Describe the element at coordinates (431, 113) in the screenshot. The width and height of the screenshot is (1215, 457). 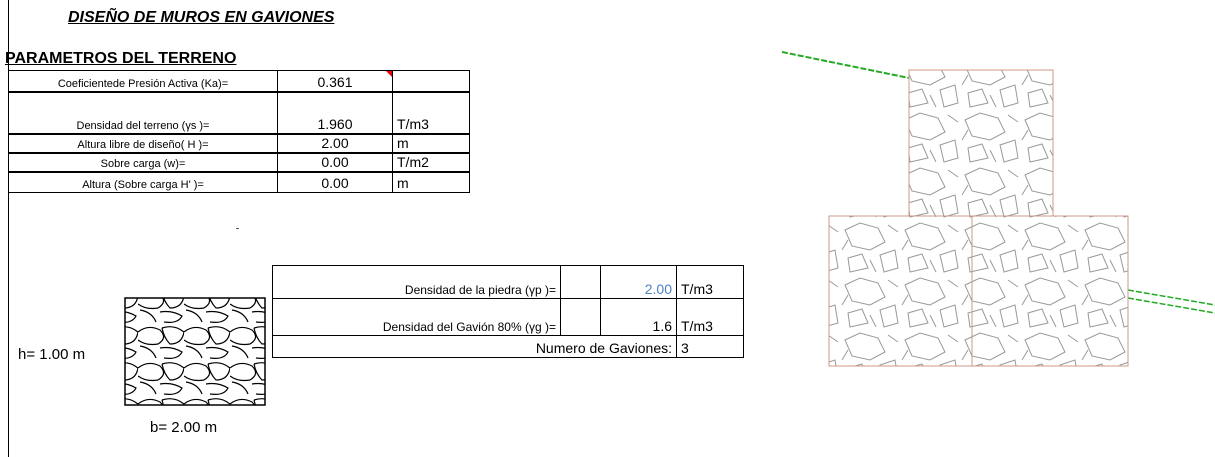
I see `param-unit: T/m3` at that location.